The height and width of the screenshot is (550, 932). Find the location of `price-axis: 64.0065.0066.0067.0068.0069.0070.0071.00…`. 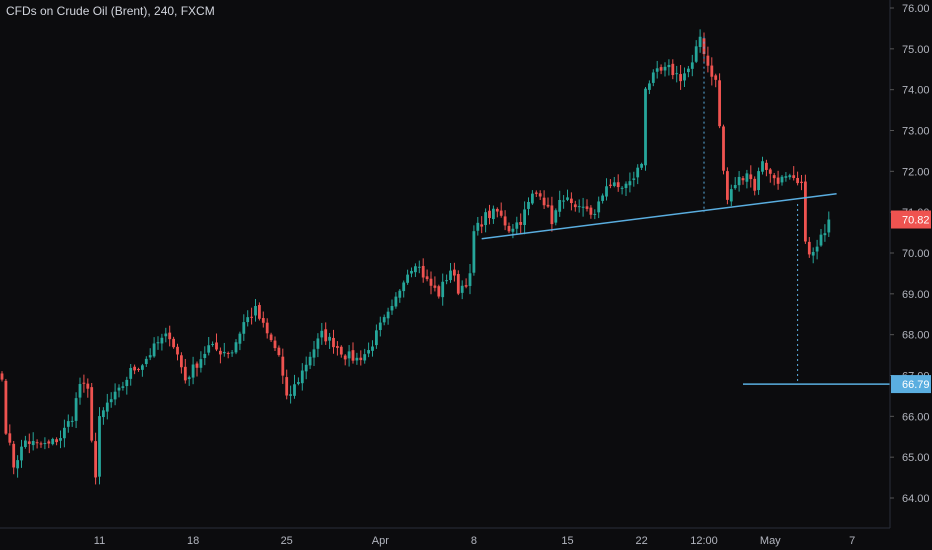

price-axis: 64.0065.0066.0067.0068.0069.0070.0071.00… is located at coordinates (910, 264).